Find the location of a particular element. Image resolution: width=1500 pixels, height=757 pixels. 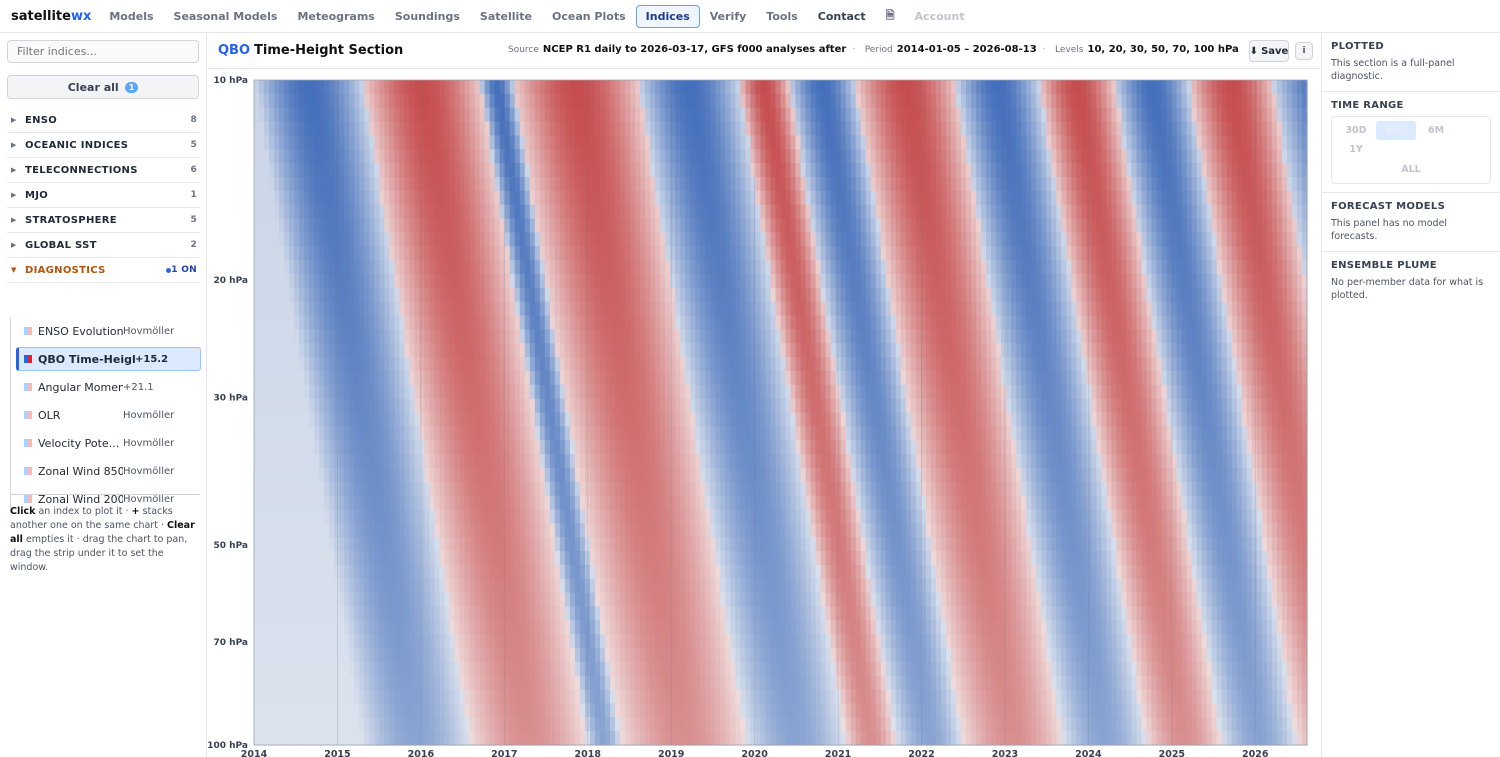

category-enso: ▶ ENSO 8 is located at coordinates (103, 120).